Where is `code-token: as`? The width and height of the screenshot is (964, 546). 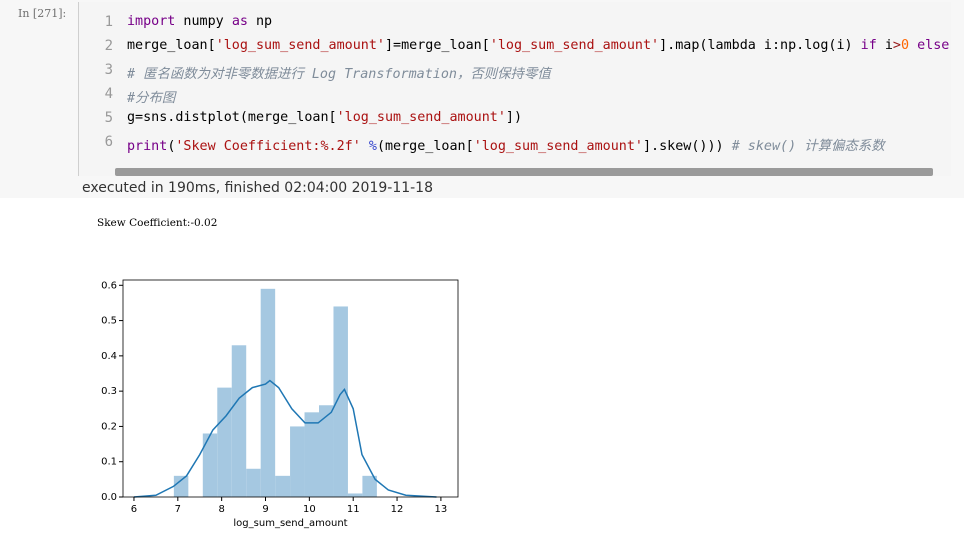 code-token: as is located at coordinates (239, 21).